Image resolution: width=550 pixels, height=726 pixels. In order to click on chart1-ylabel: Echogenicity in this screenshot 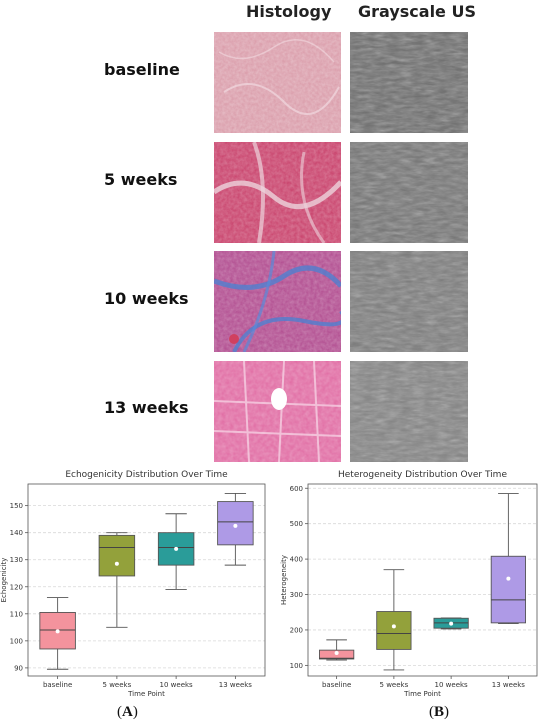, I will do `click(4, 580)`.